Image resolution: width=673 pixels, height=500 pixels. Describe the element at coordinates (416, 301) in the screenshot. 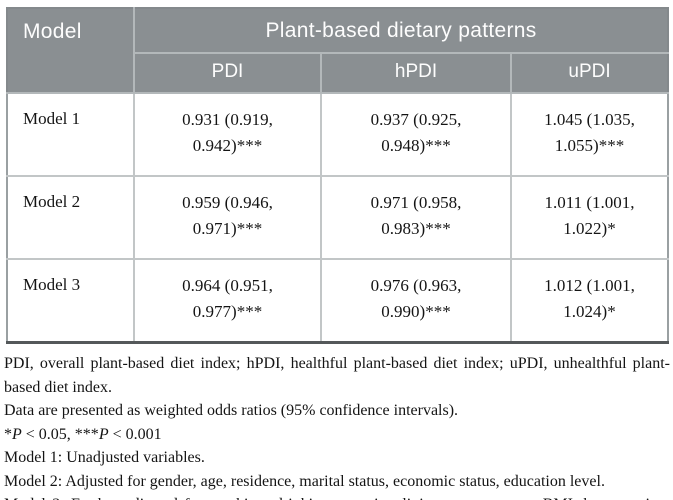

I see `cell-model3-hpdi: 0.976 (0.963, 0.990)***` at that location.